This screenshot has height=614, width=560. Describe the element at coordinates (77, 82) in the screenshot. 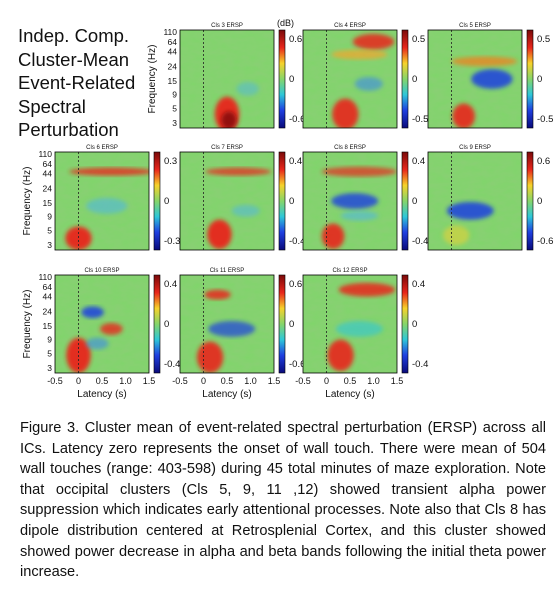

I see `title-line: Event-Related` at that location.